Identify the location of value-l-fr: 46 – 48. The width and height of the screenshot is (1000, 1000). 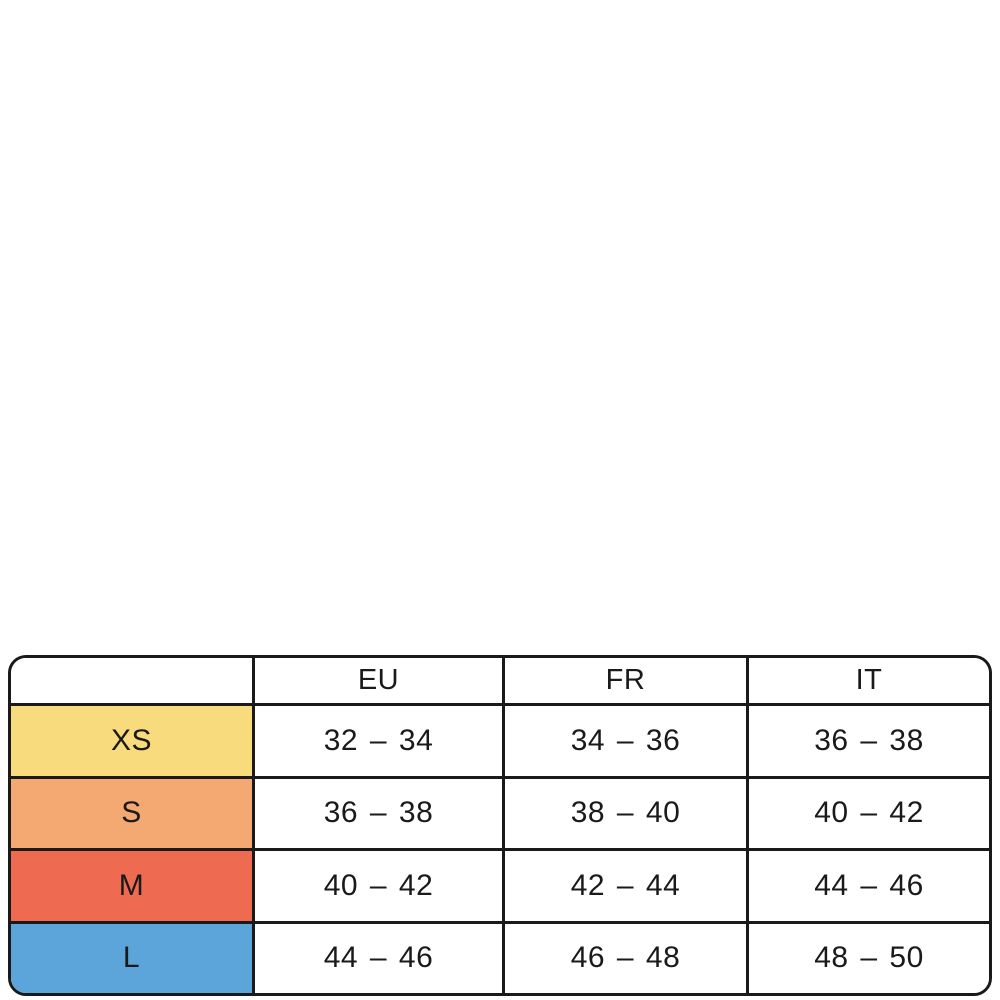
(624, 956).